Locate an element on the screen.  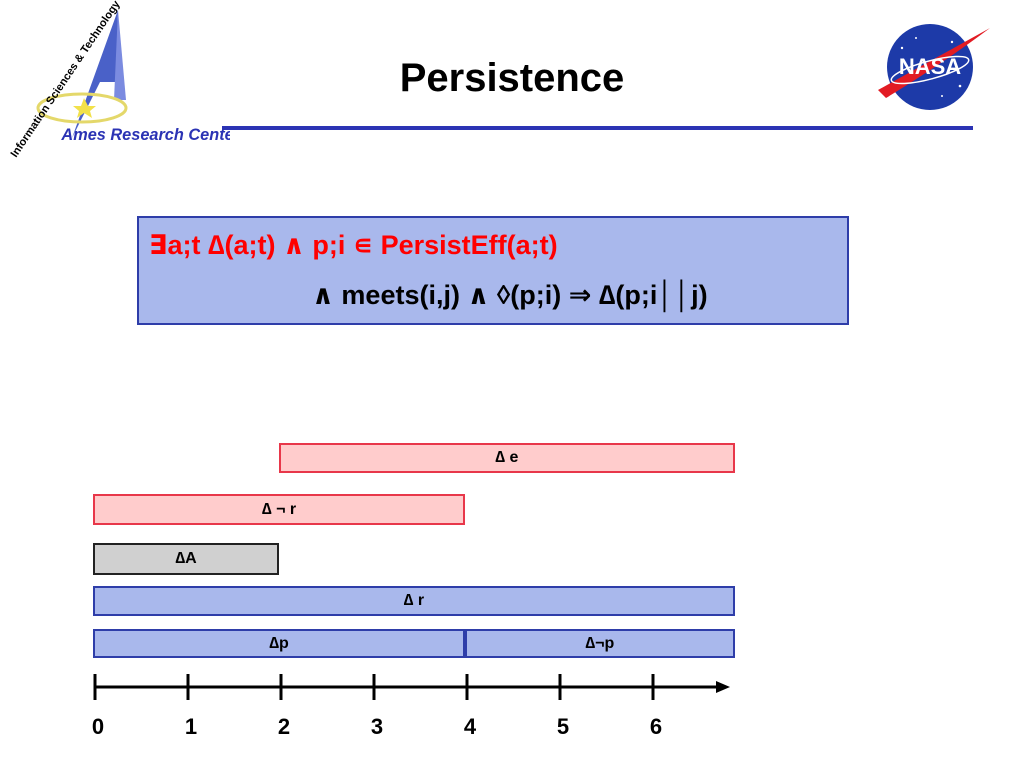
bar-delta-p: ∆p is located at coordinates (279, 643).